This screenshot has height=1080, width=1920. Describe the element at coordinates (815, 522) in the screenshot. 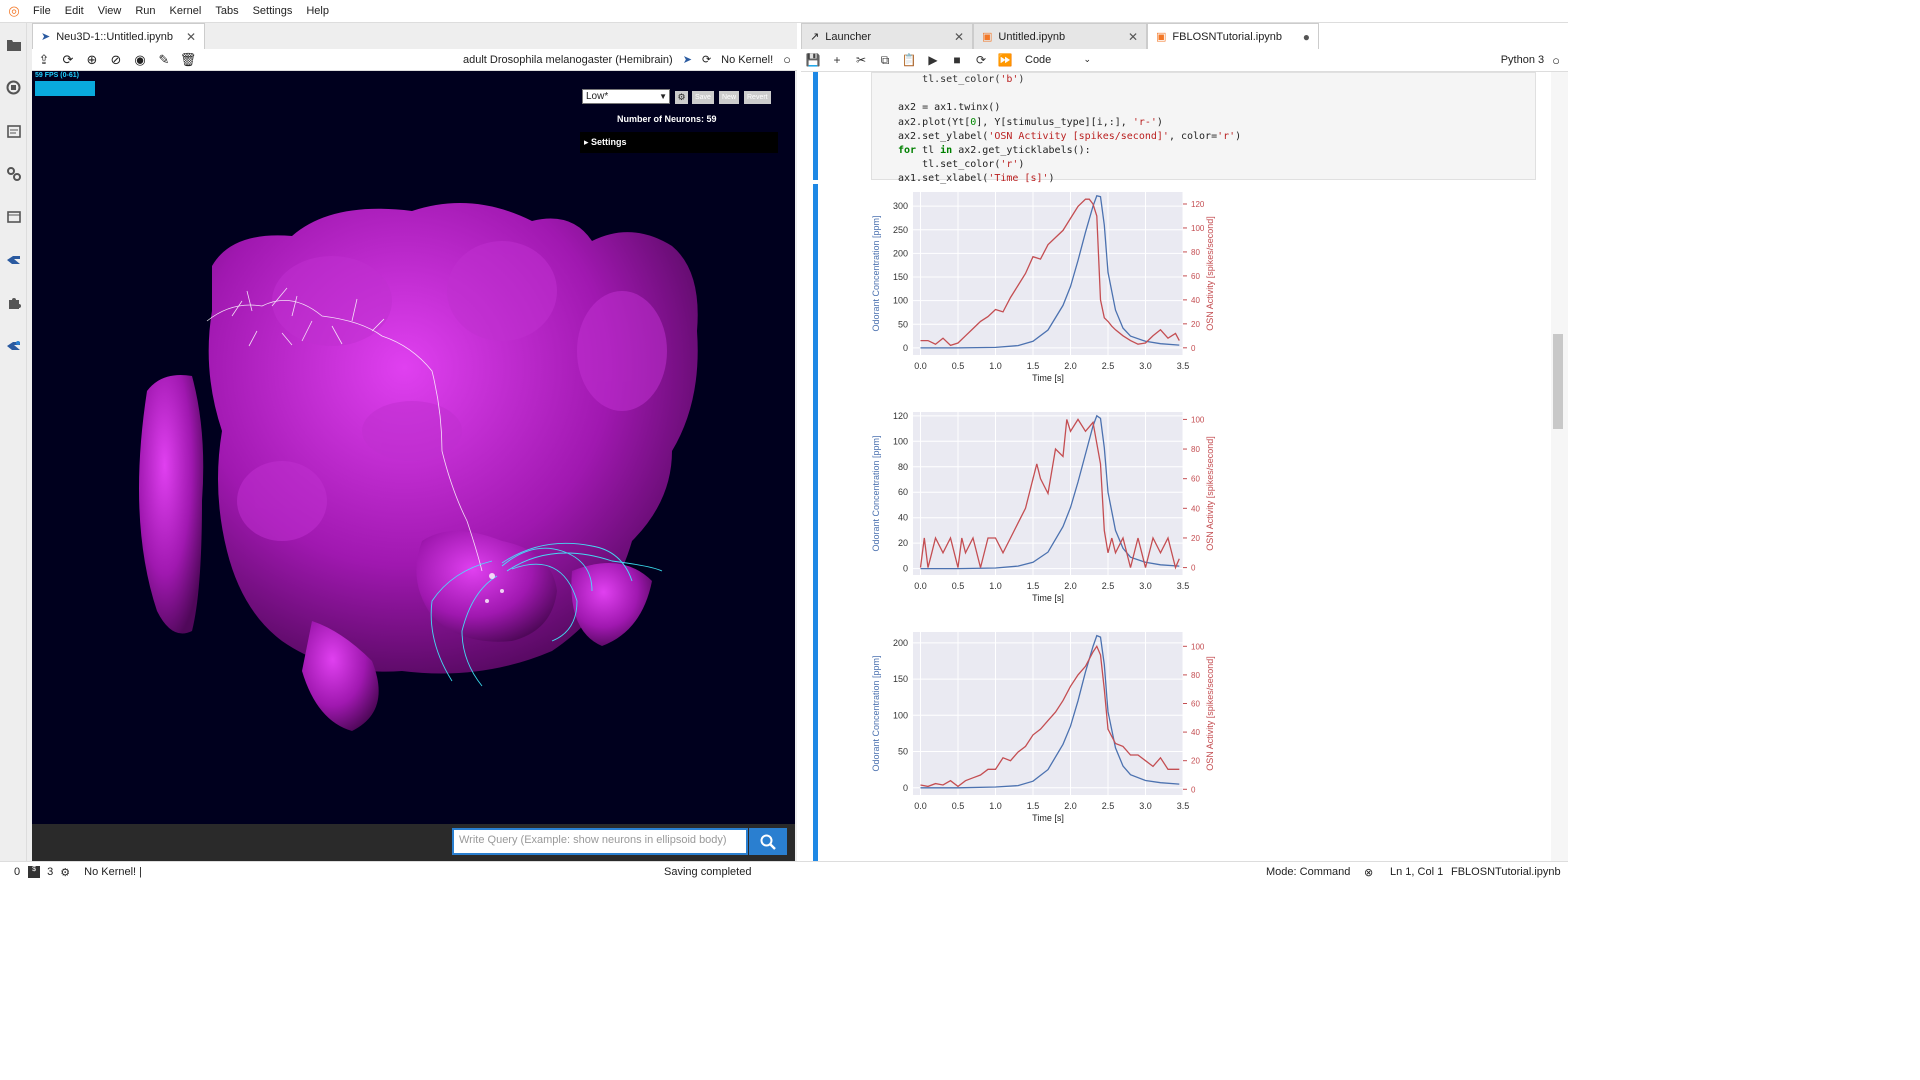

I see `output-collapser` at that location.